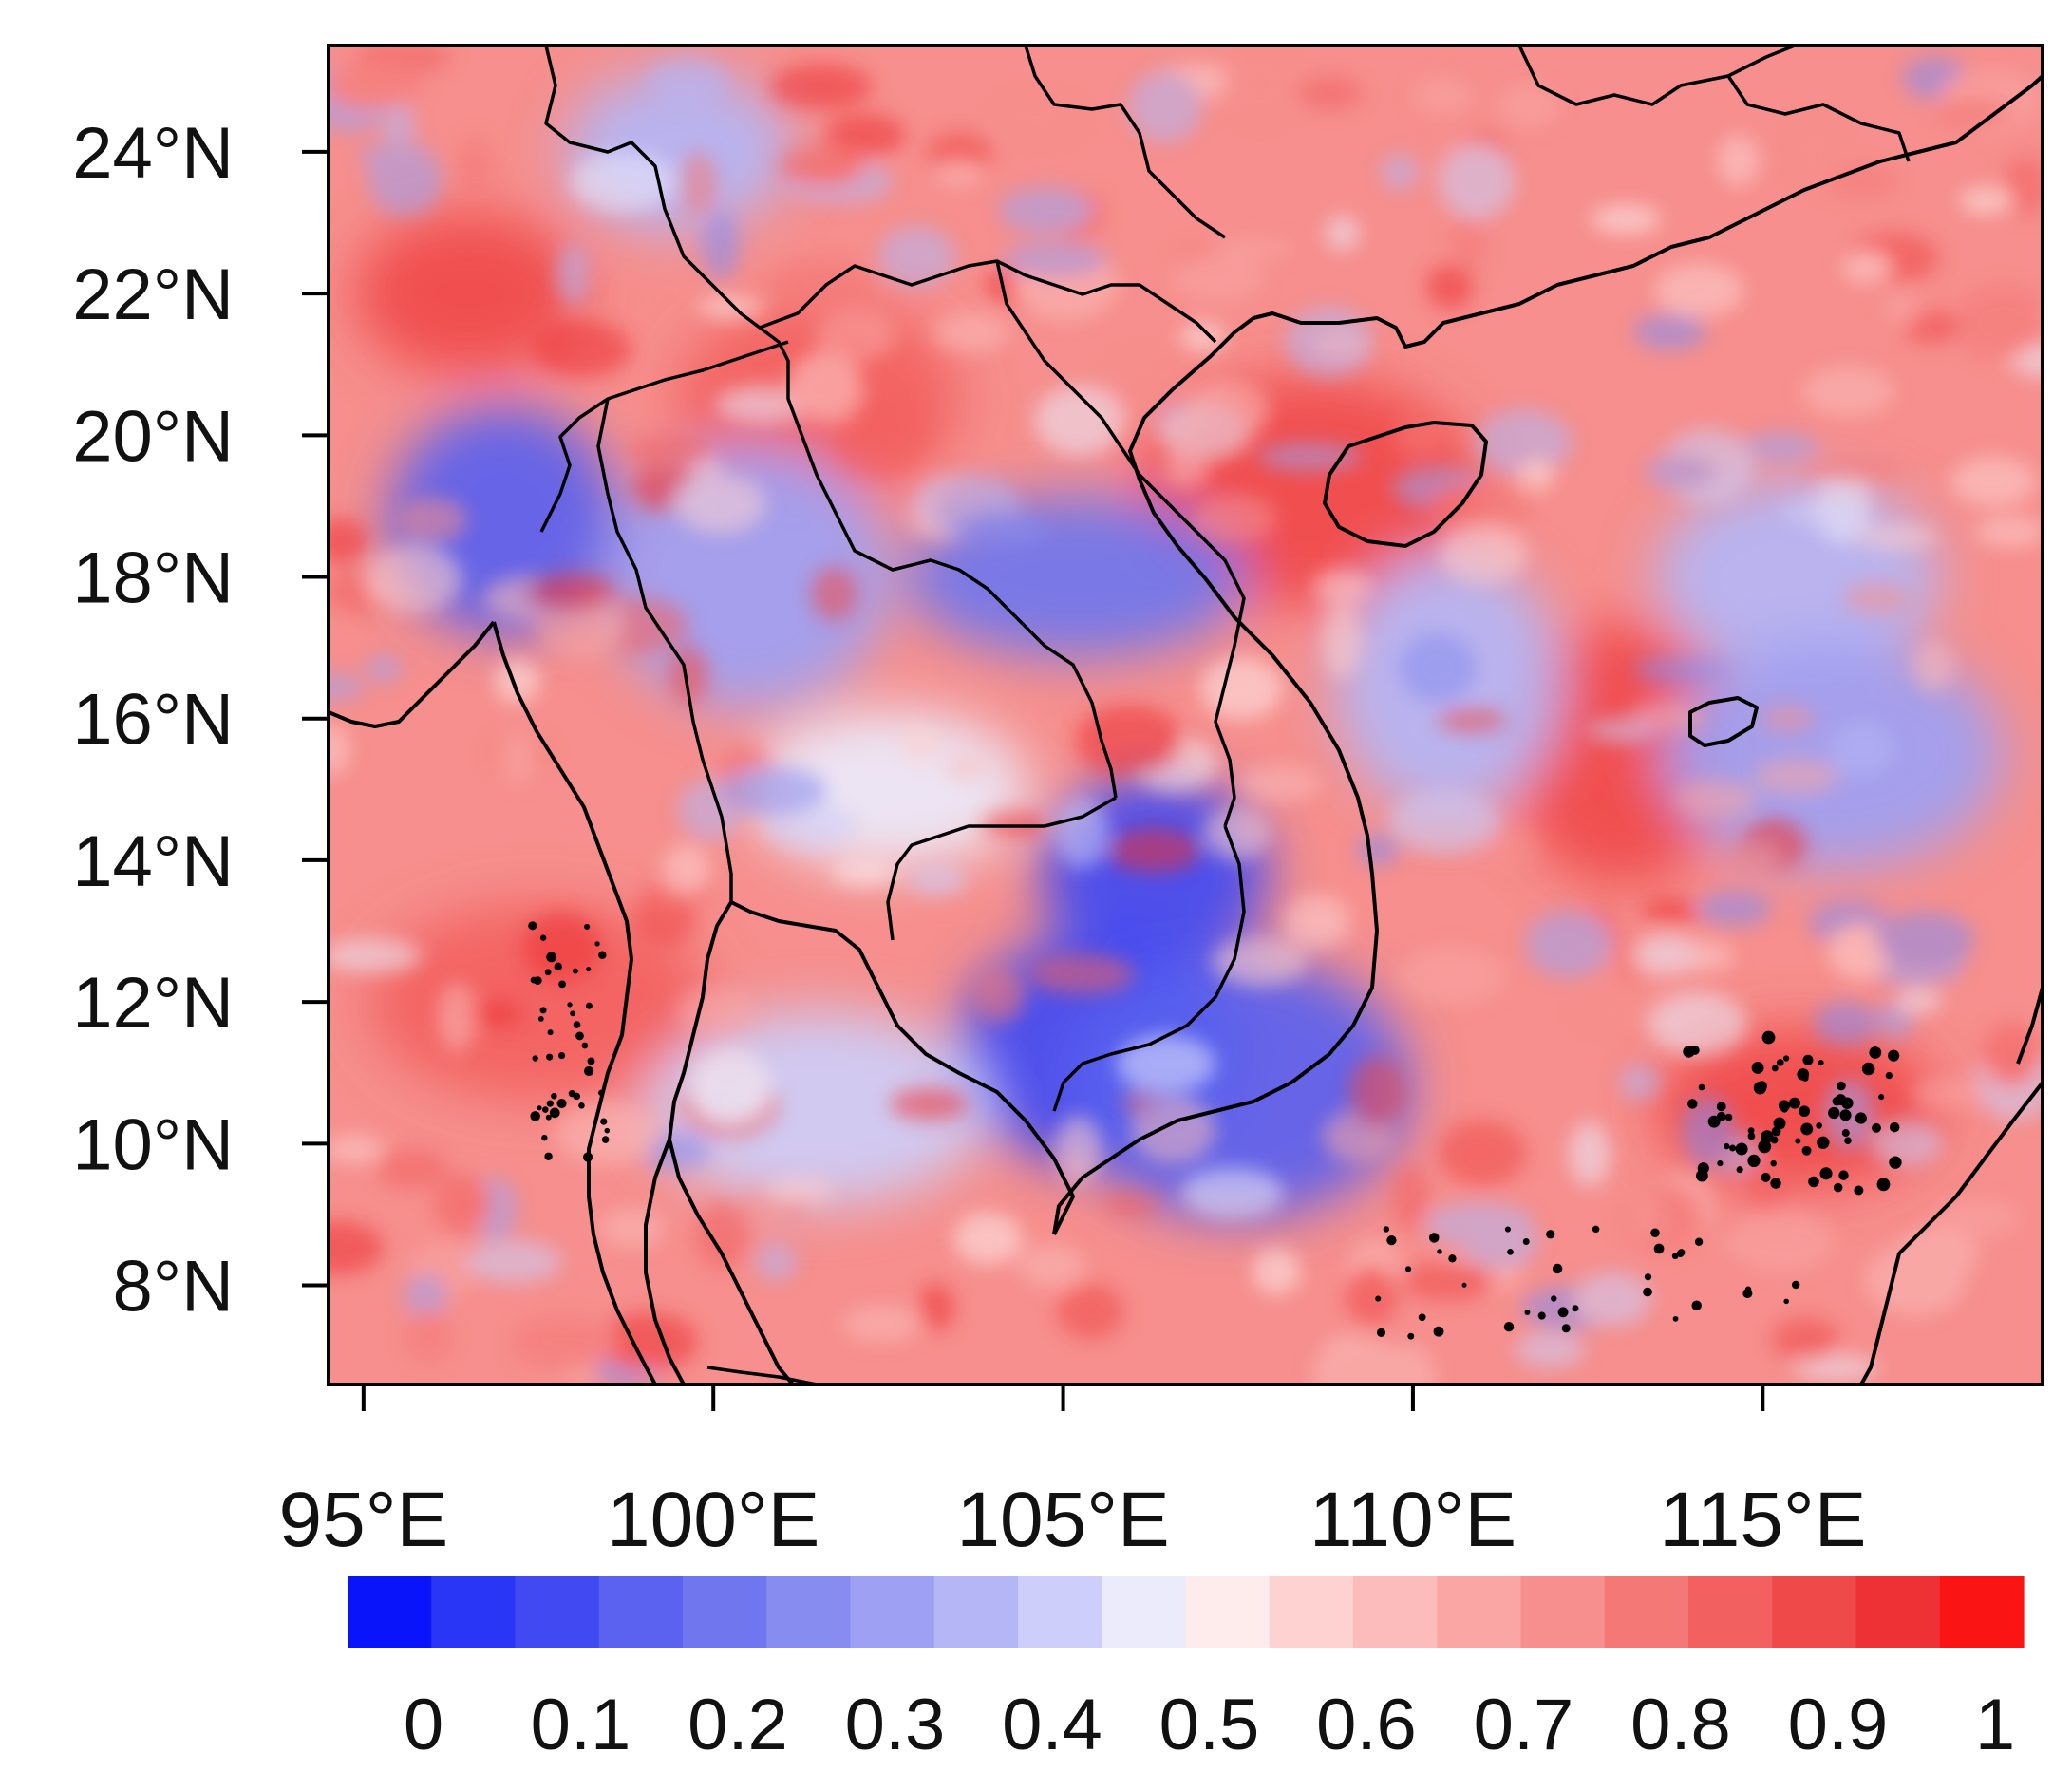 The width and height of the screenshot is (2072, 1790). What do you see at coordinates (153, 861) in the screenshot?
I see `lat-tick-label: 14°N` at bounding box center [153, 861].